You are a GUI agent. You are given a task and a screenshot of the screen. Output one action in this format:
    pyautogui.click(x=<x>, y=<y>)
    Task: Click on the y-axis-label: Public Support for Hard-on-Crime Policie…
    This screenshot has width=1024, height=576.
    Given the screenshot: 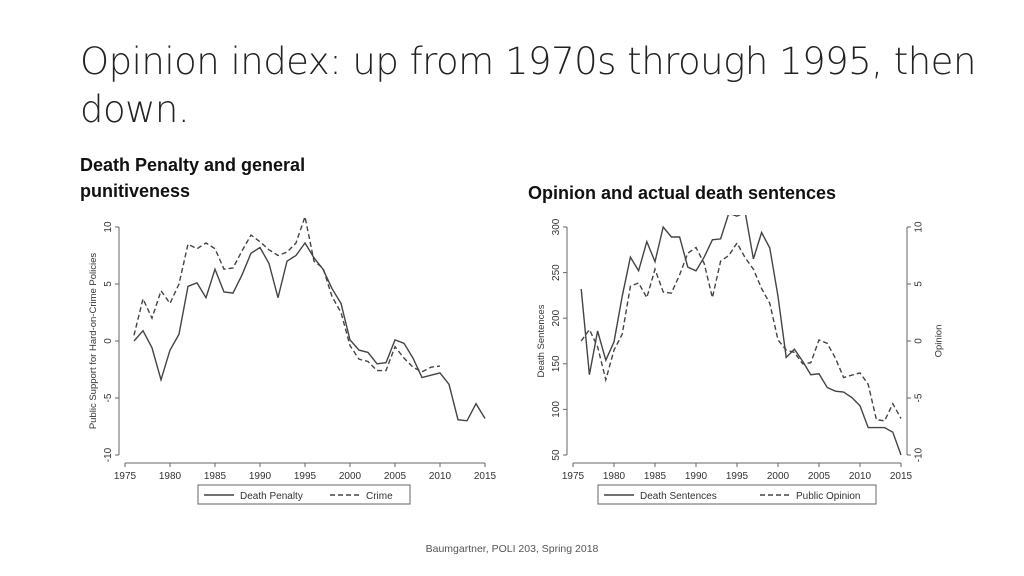 What is the action you would take?
    pyautogui.click(x=93, y=341)
    